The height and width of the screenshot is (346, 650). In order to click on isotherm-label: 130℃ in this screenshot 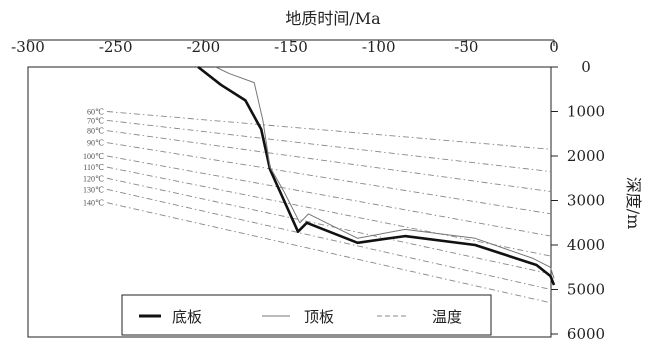, I will do `click(93, 189)`.